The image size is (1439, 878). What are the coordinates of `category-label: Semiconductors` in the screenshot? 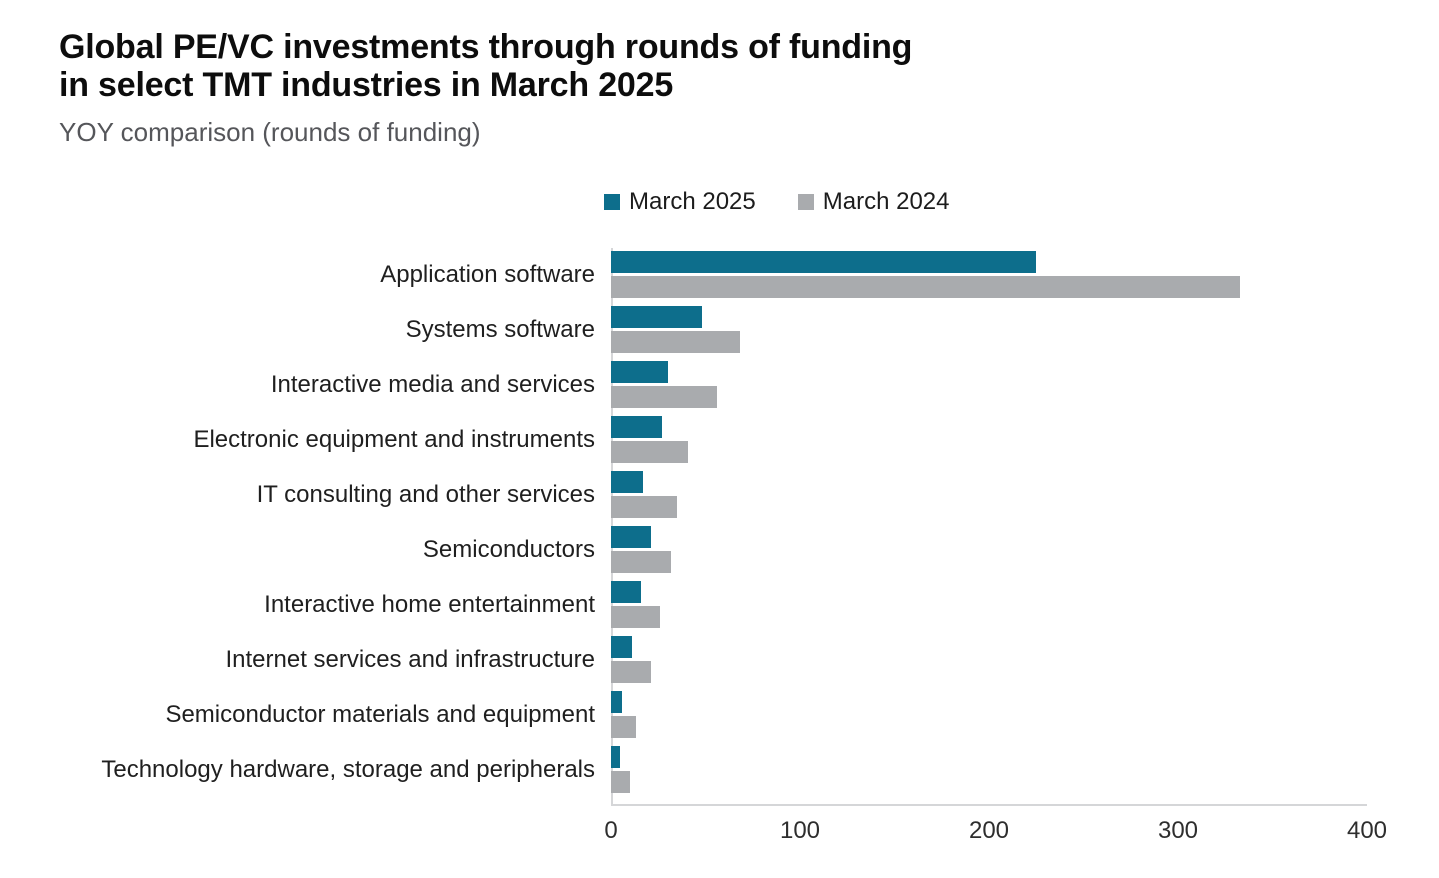 It's located at (508, 549).